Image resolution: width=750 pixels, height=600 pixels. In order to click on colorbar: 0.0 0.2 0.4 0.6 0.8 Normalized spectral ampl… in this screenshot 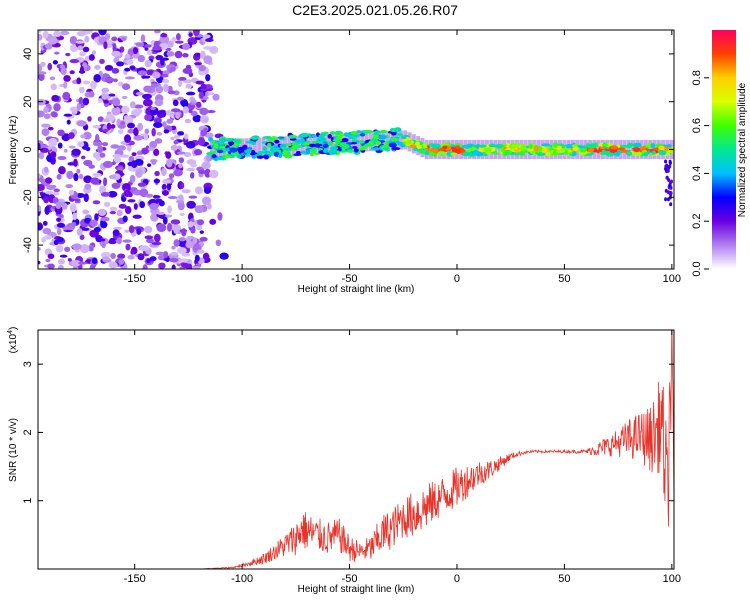, I will do `click(719, 153)`.